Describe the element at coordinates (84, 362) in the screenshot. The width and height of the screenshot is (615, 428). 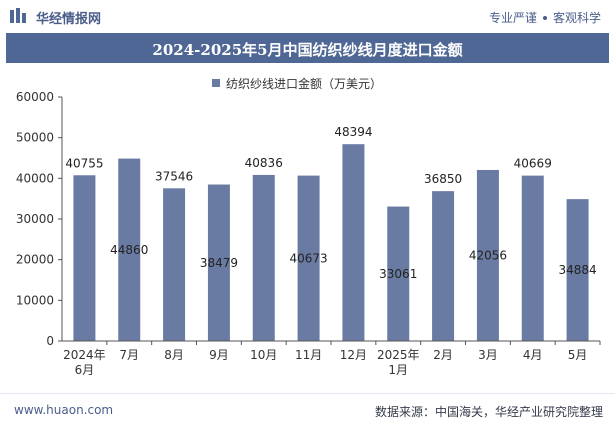
I see `x-tick-label: 2024年 6月` at that location.